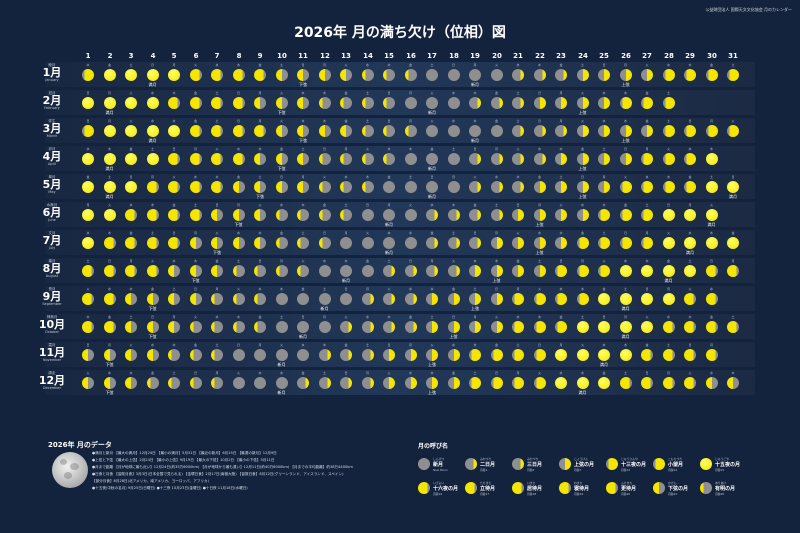  Describe the element at coordinates (673, 494) in the screenshot. I see `moon-name-note: 月齢22` at that location.